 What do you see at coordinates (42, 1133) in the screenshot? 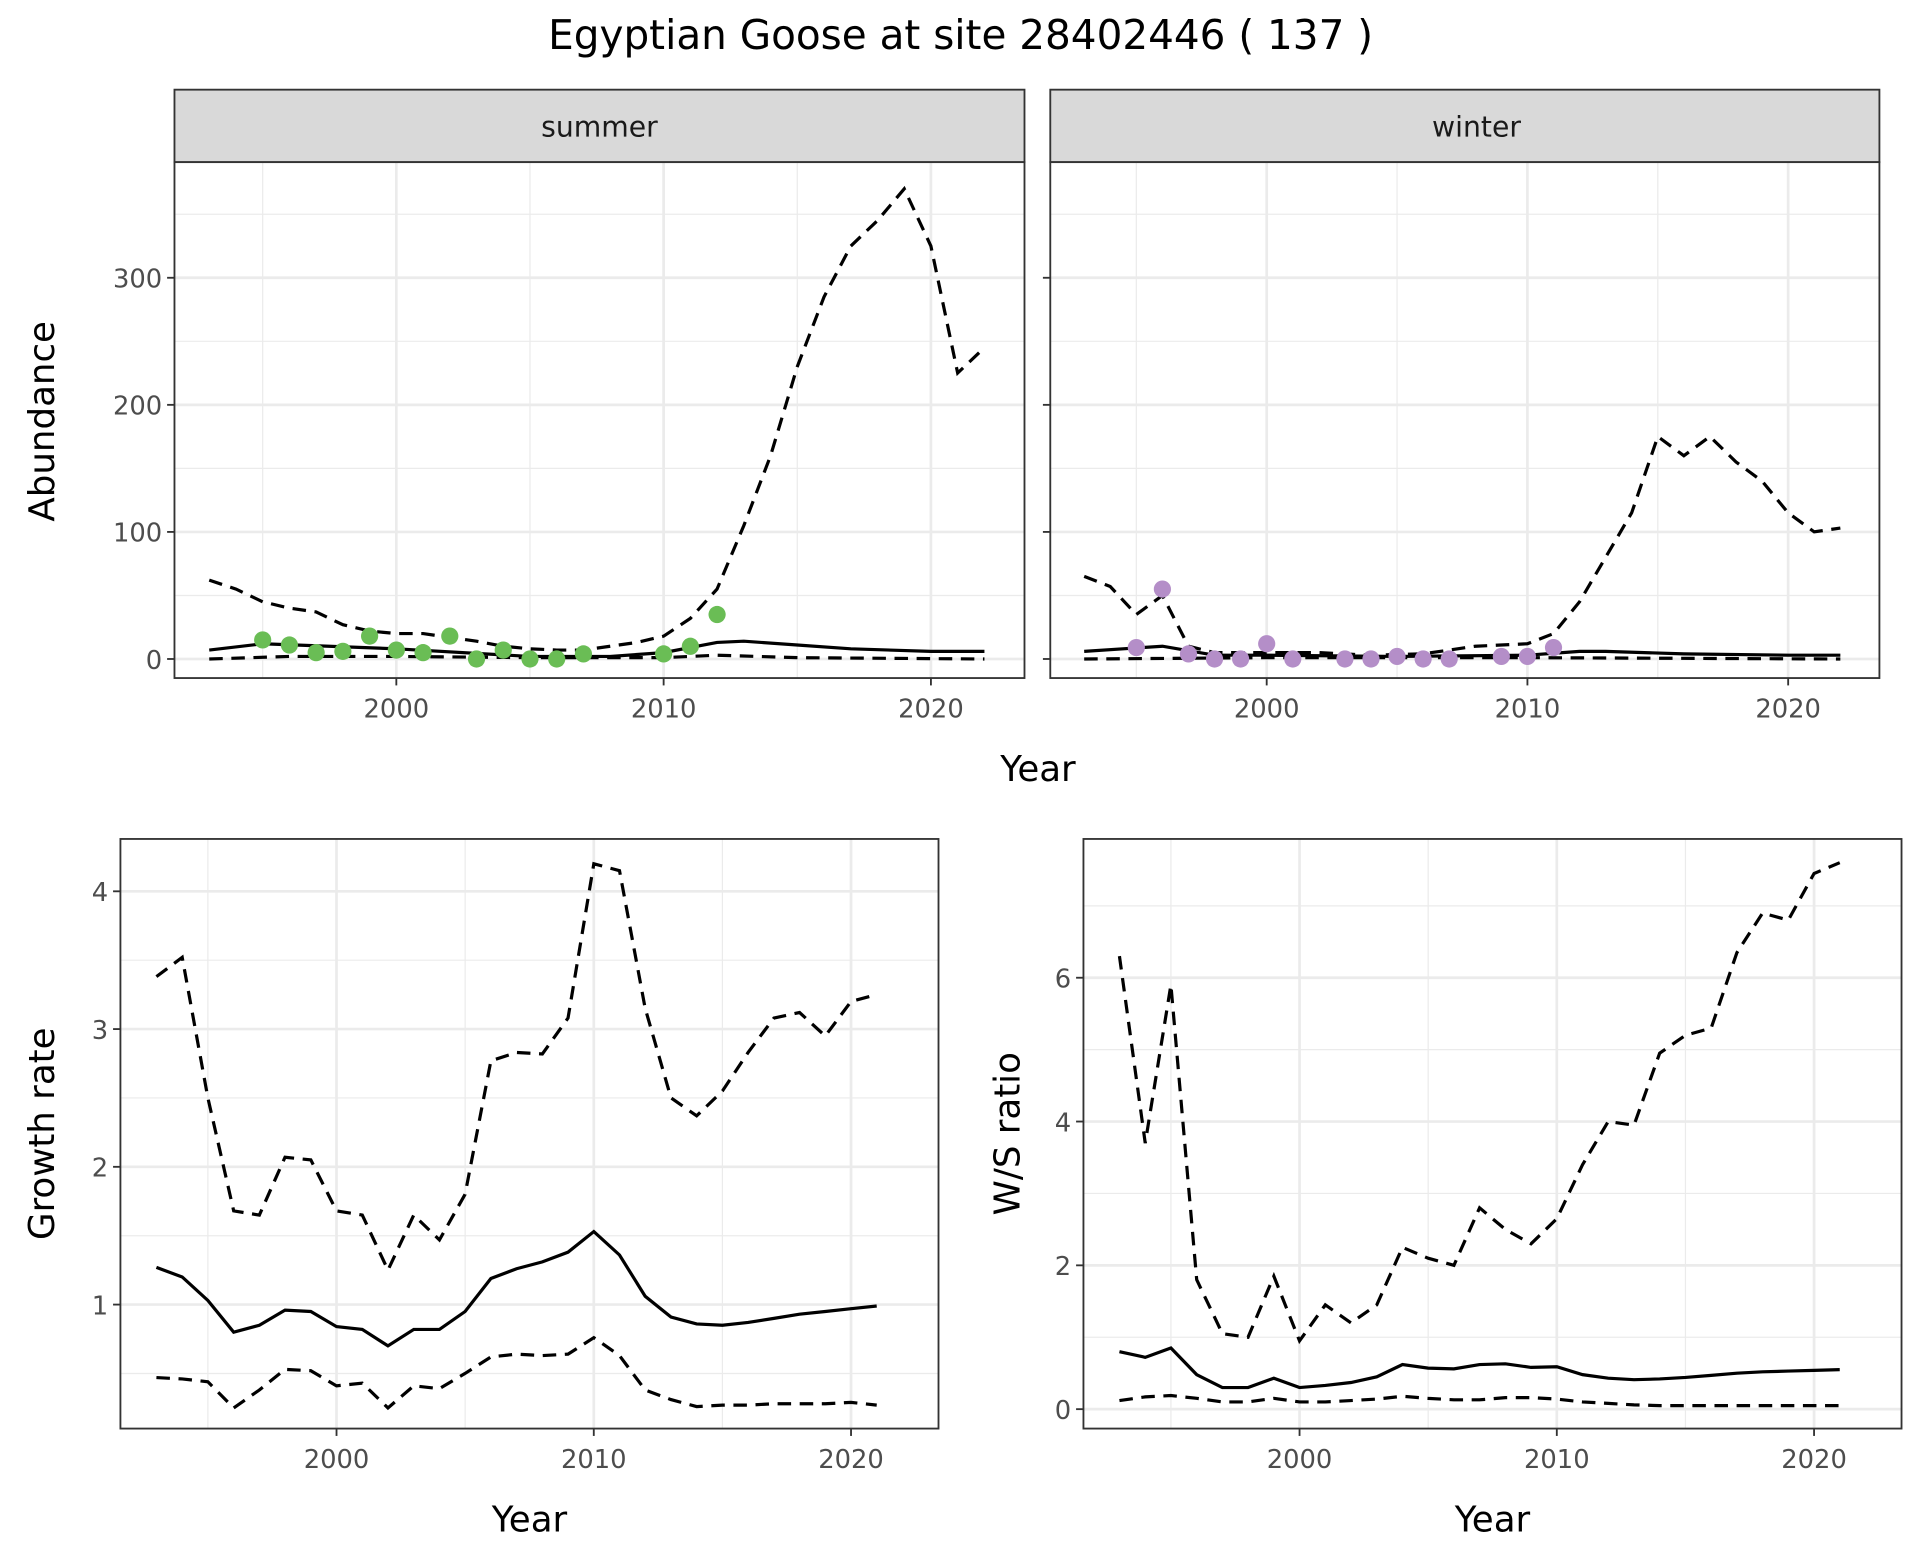
I see `growth-y-axis-title: Growth rate` at bounding box center [42, 1133].